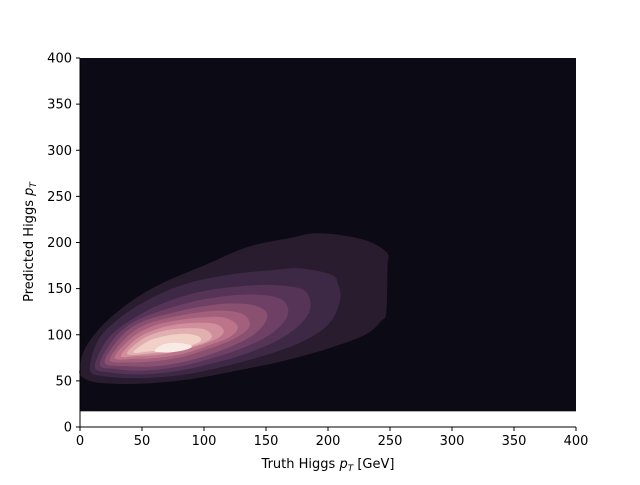 The image size is (640, 485). What do you see at coordinates (59, 105) in the screenshot?
I see `y-tick-label: 350` at bounding box center [59, 105].